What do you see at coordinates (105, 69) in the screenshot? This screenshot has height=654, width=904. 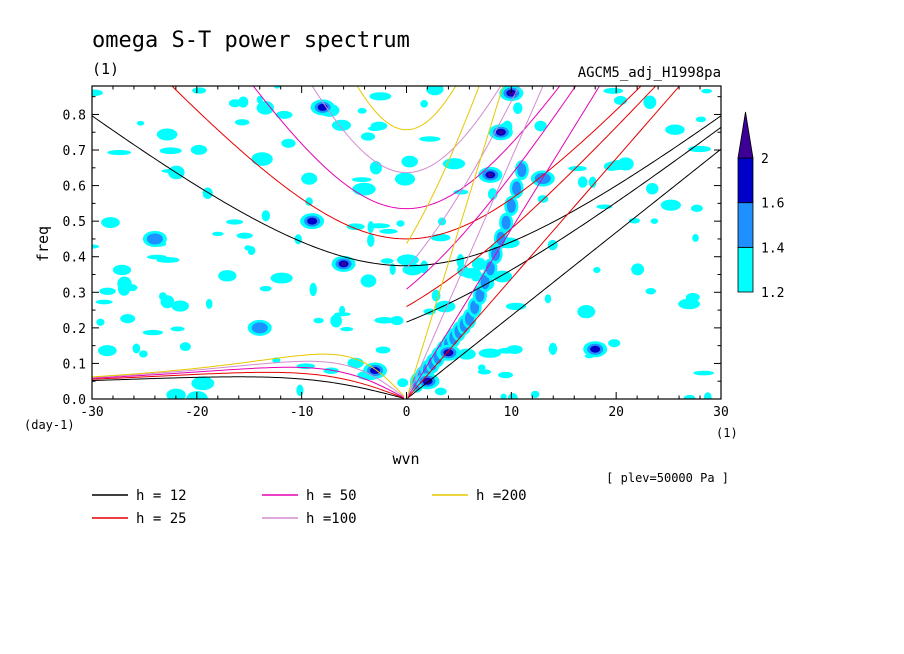 I see `chart-subtitle: (1)` at bounding box center [105, 69].